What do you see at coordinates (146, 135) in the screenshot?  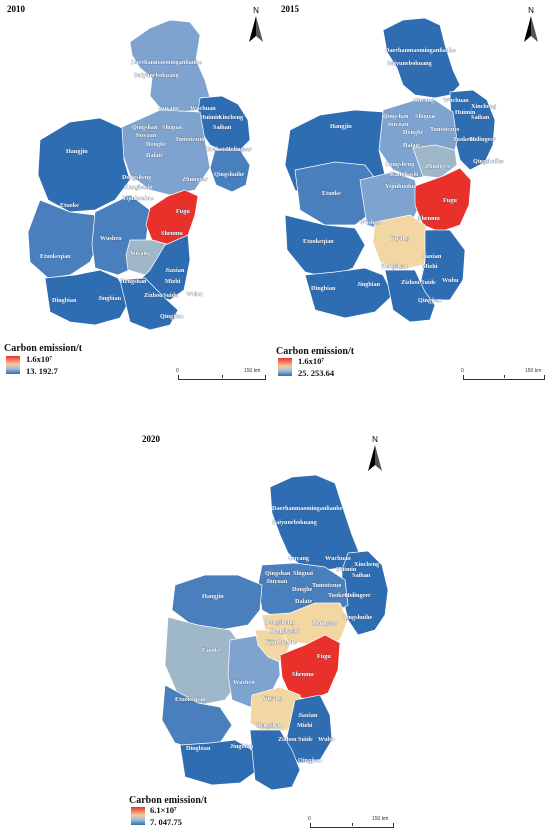 I see `map-label: Jiuyuan` at bounding box center [146, 135].